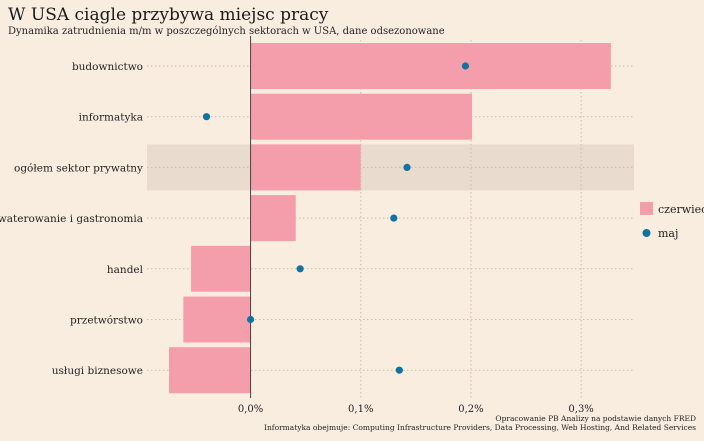 The width and height of the screenshot is (704, 441). Describe the element at coordinates (681, 209) in the screenshot. I see `legend-label-czerwiec: czerwiec` at that location.